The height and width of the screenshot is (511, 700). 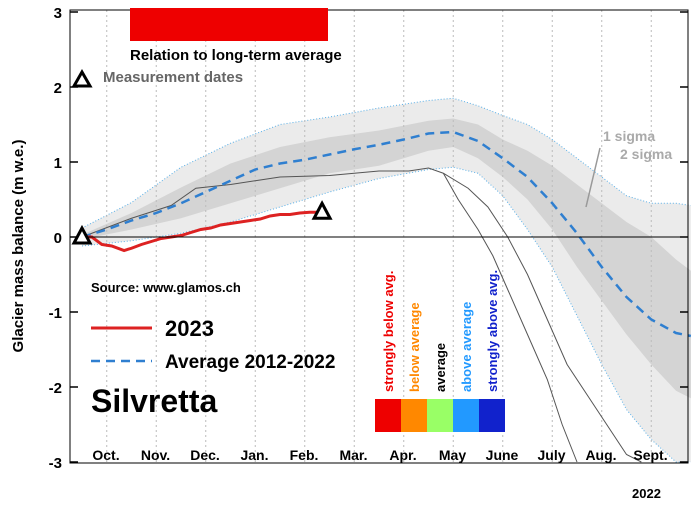 What do you see at coordinates (154, 401) in the screenshot?
I see `glacier-title: Silvretta` at bounding box center [154, 401].